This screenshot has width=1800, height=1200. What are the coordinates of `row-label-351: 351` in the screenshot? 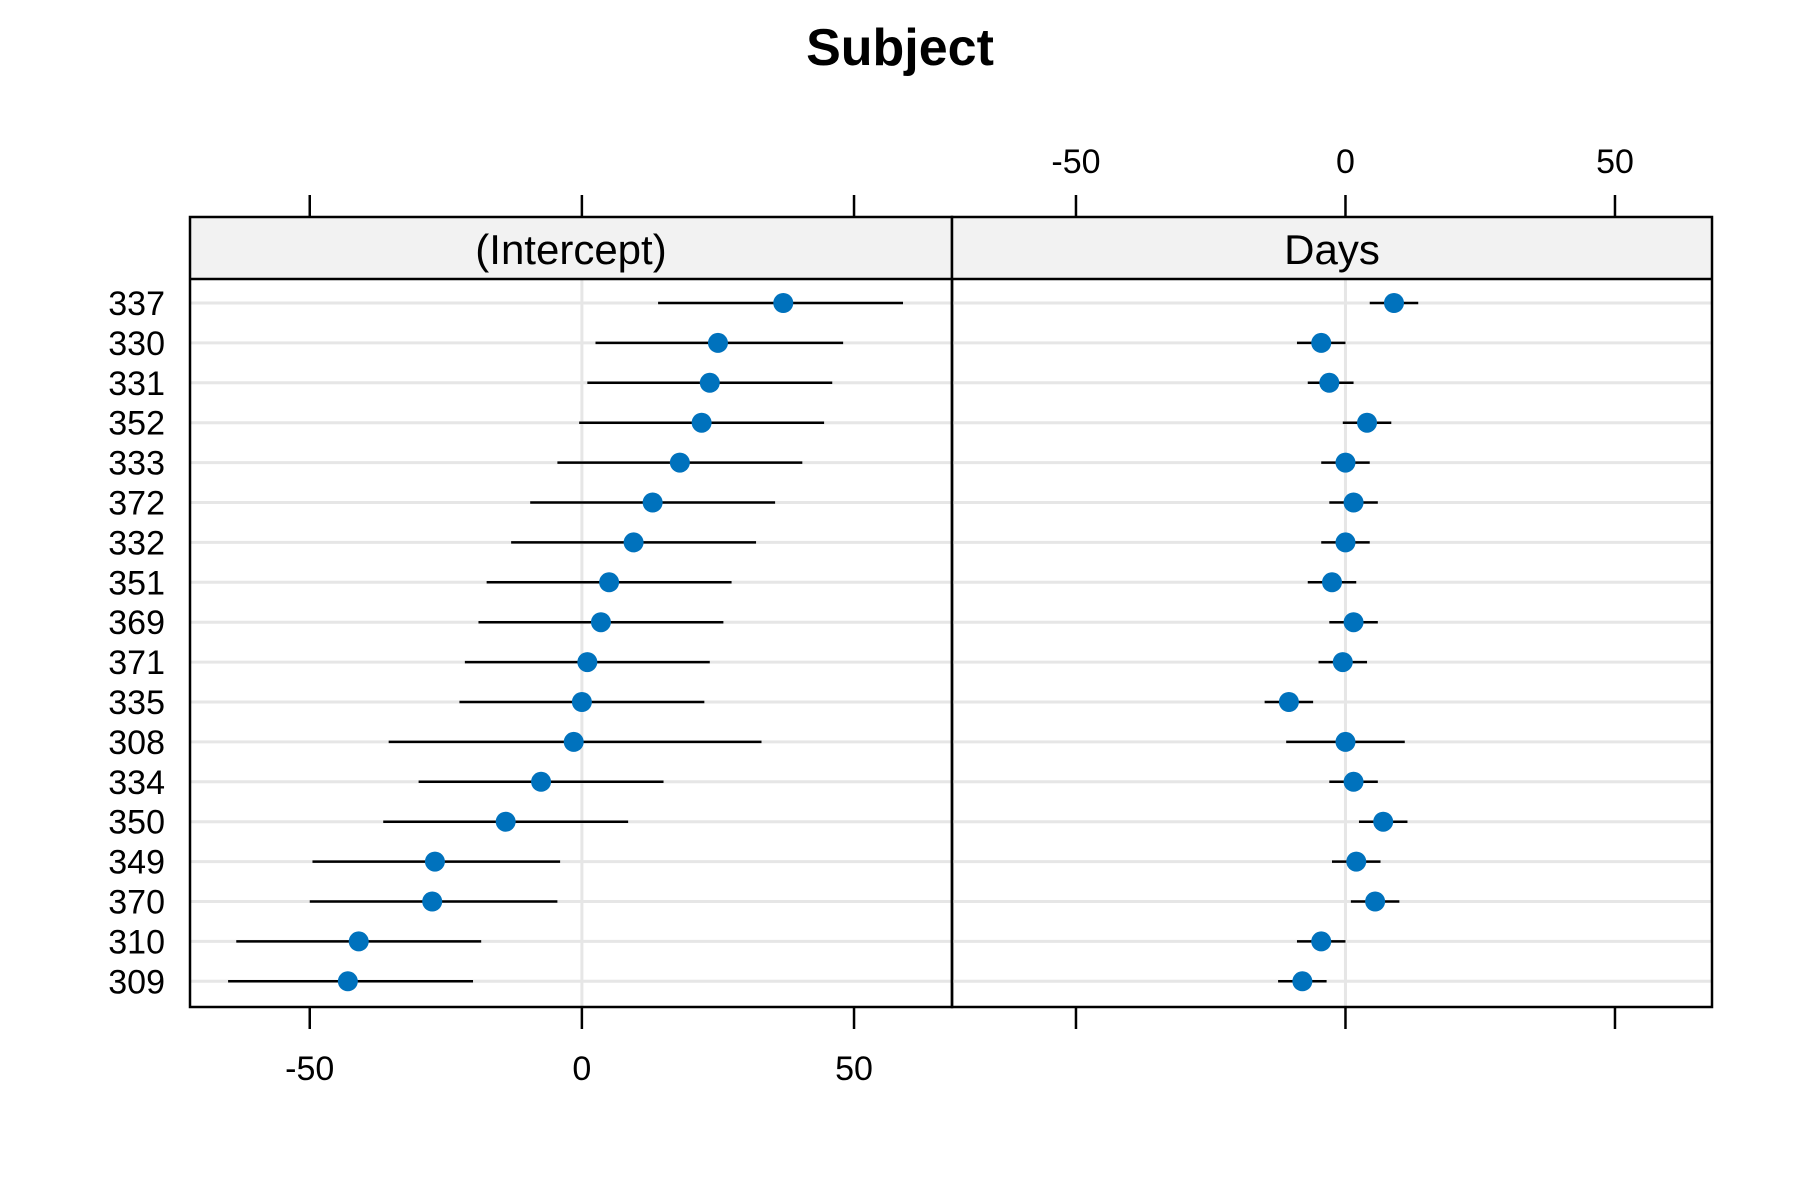 It's located at (136, 583).